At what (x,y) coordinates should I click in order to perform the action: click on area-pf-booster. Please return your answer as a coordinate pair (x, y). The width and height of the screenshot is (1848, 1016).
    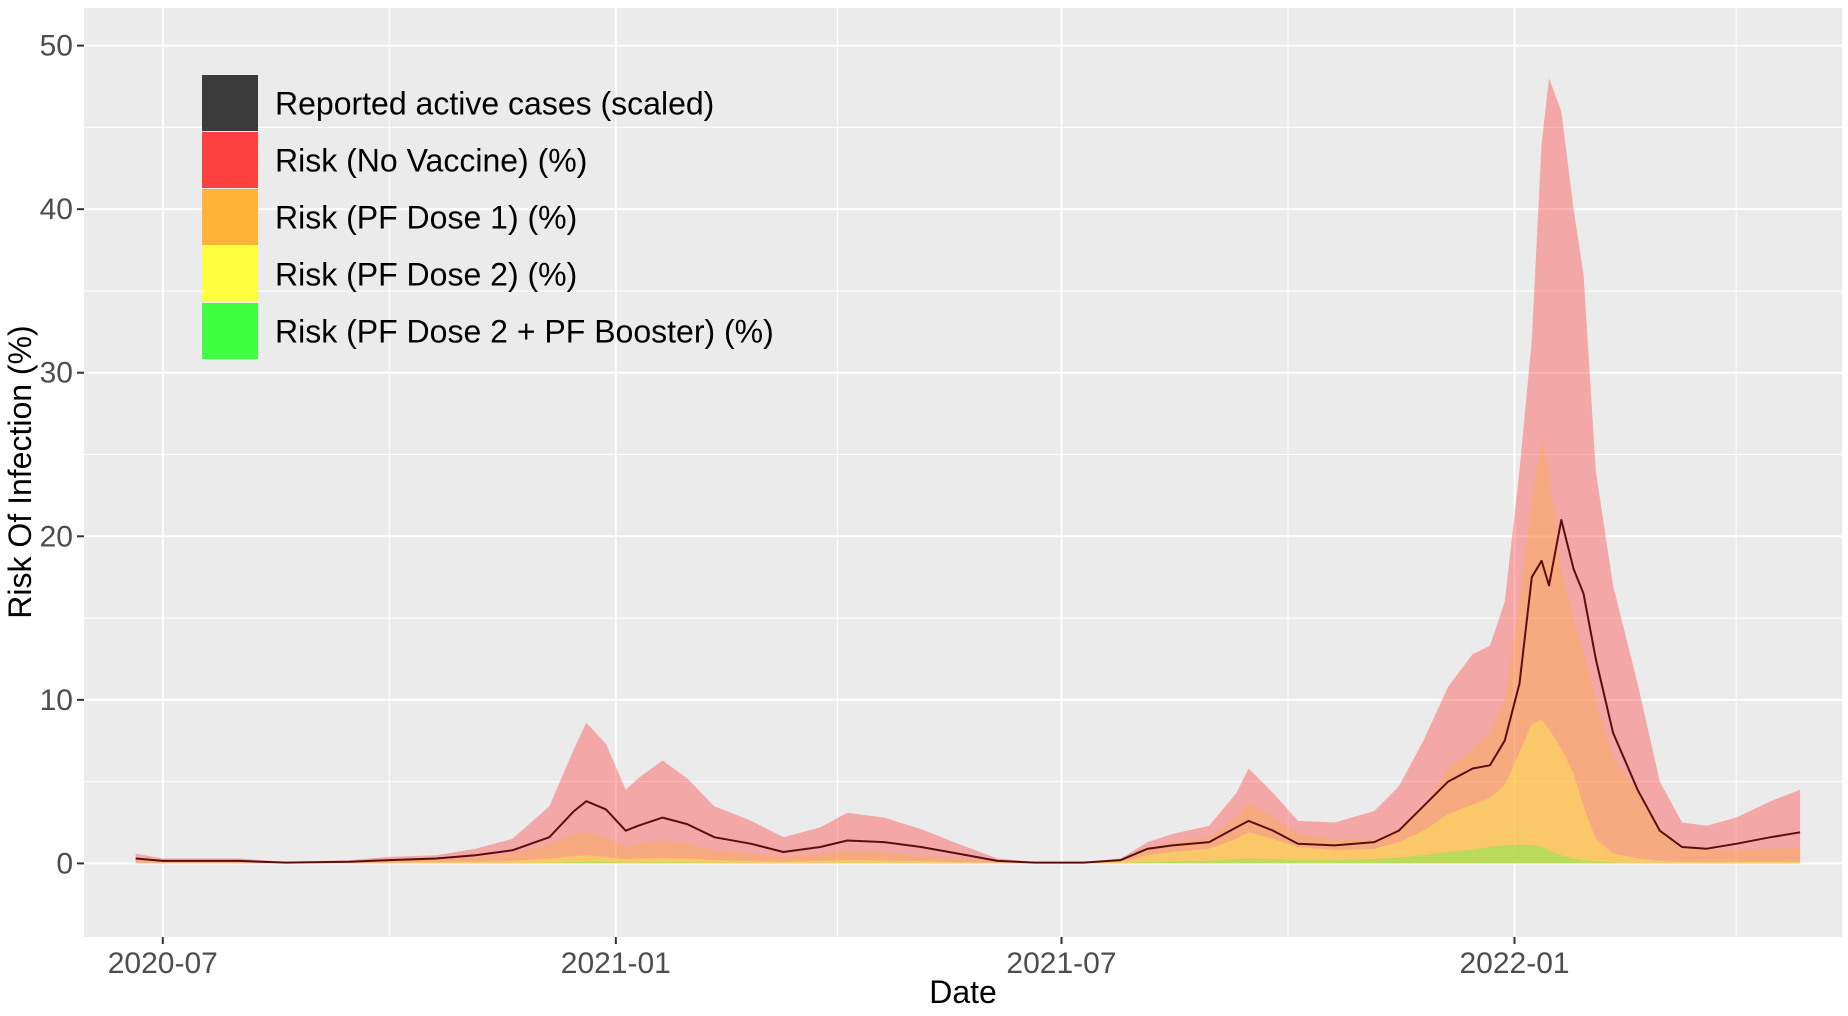
    Looking at the image, I should click on (968, 854).